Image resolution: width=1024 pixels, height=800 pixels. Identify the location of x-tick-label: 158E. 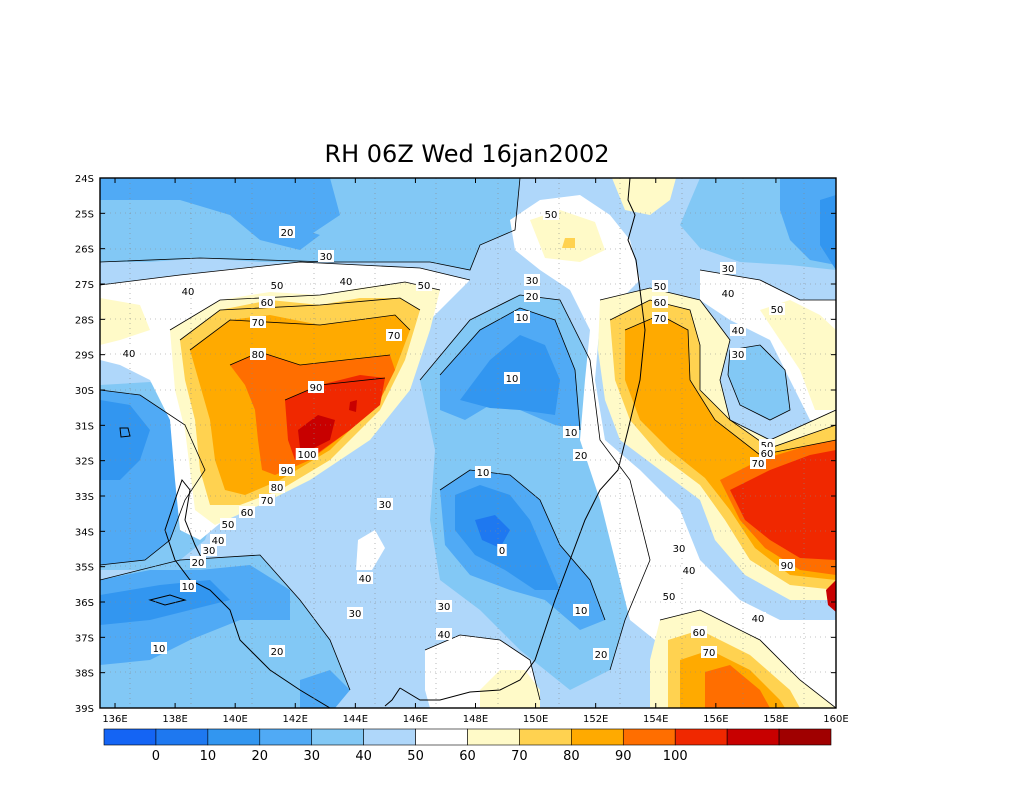
(775, 719).